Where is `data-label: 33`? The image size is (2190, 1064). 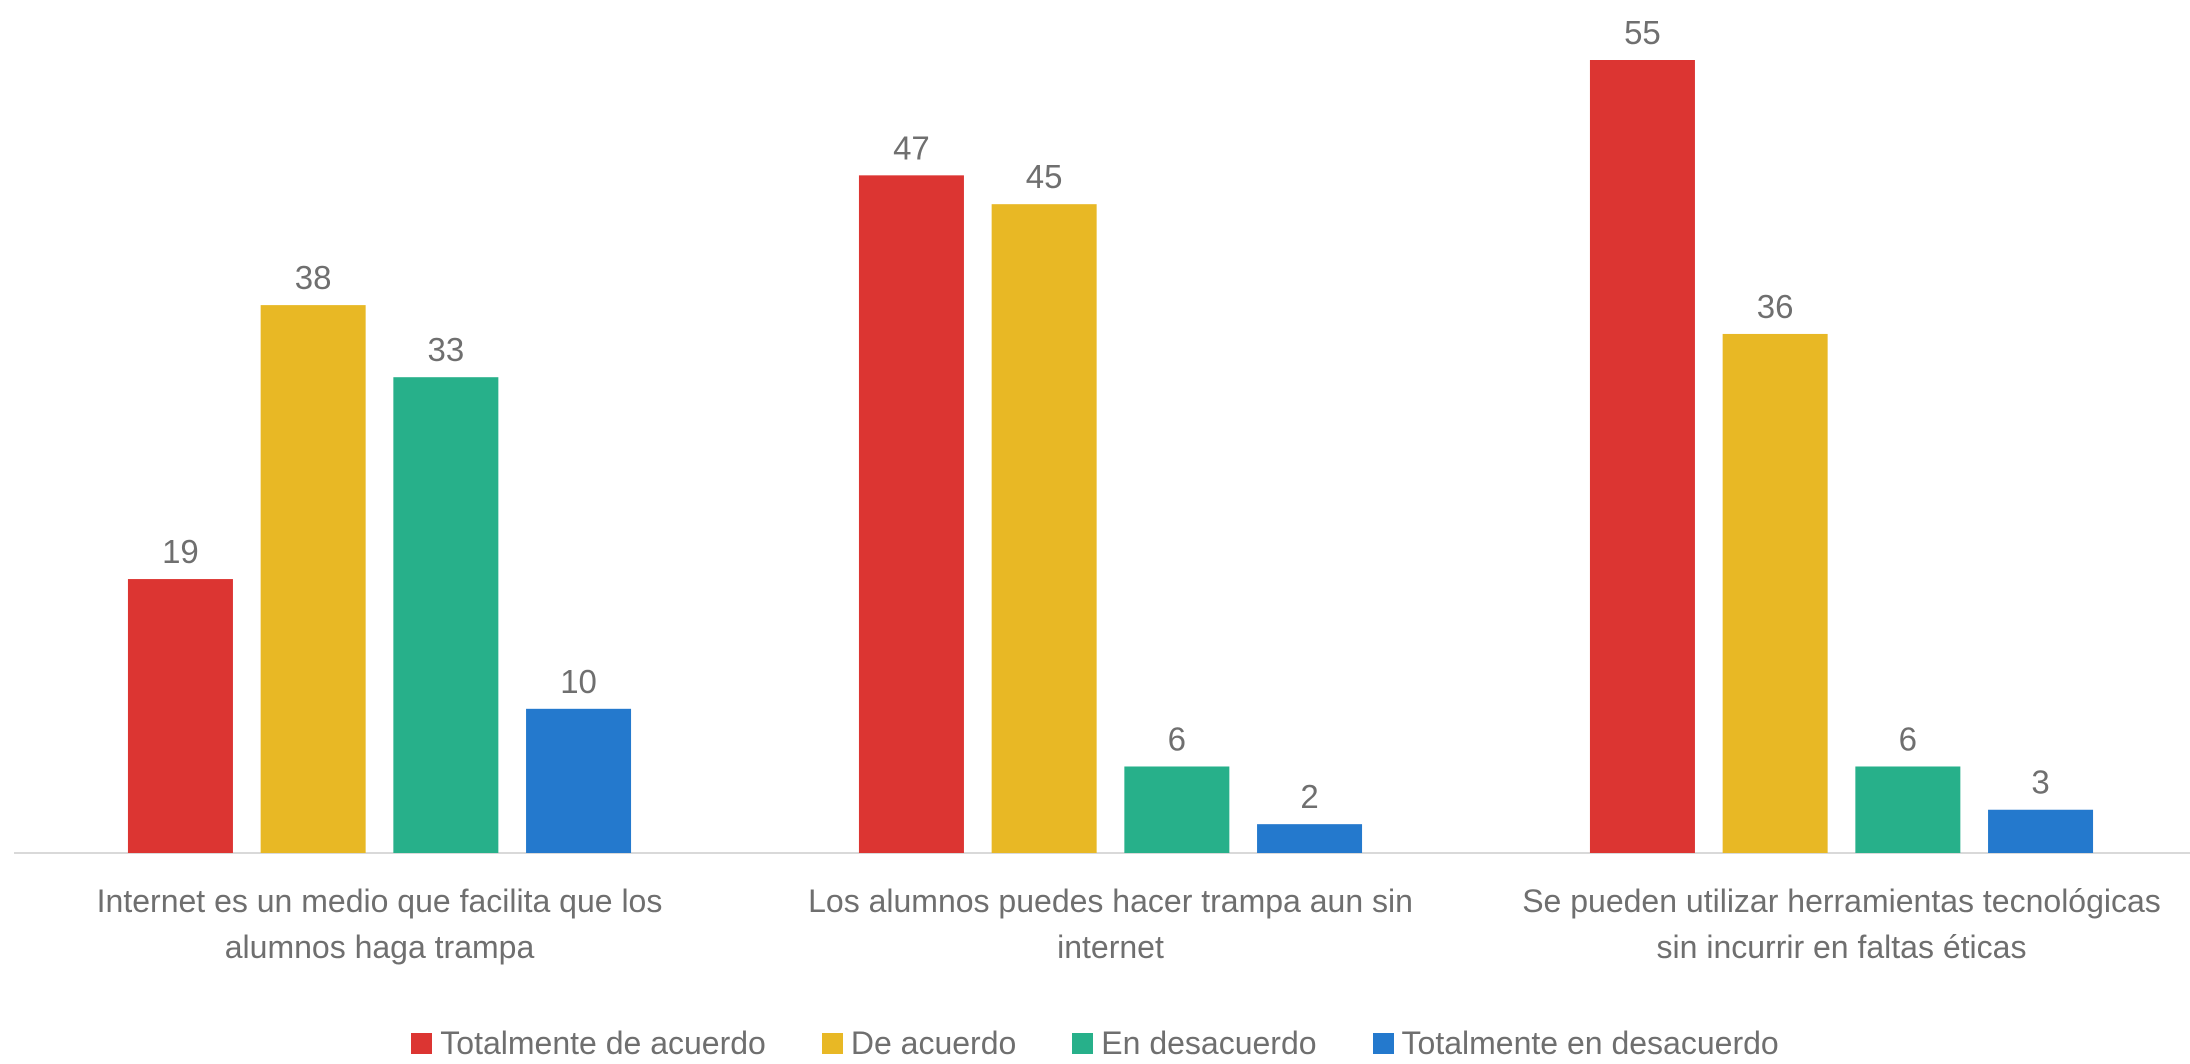 data-label: 33 is located at coordinates (445, 349).